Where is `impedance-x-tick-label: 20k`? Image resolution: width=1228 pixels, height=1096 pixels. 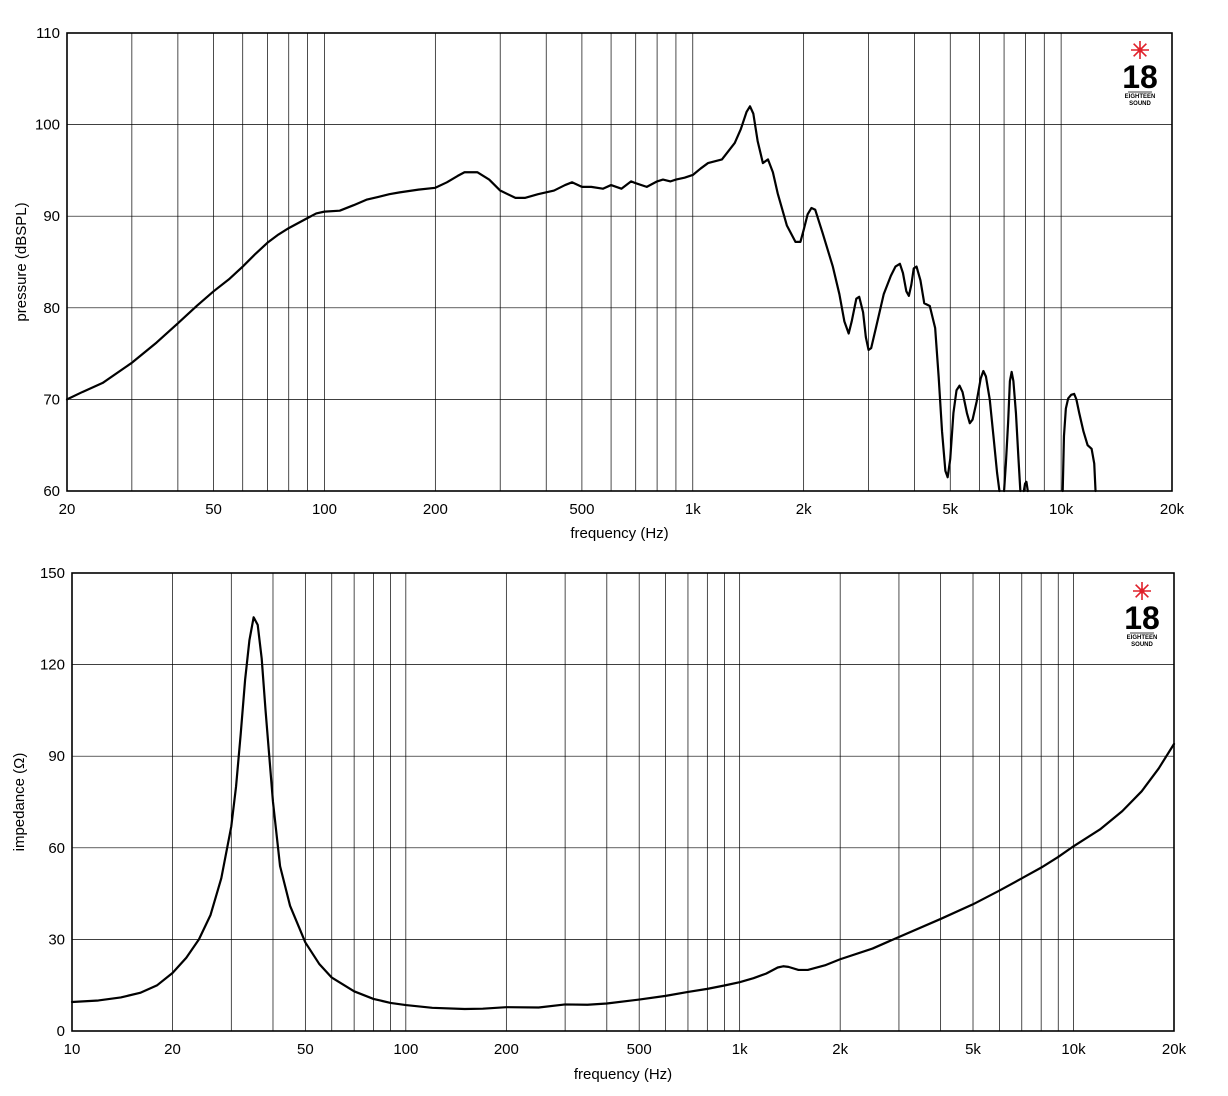 impedance-x-tick-label: 20k is located at coordinates (1174, 1049).